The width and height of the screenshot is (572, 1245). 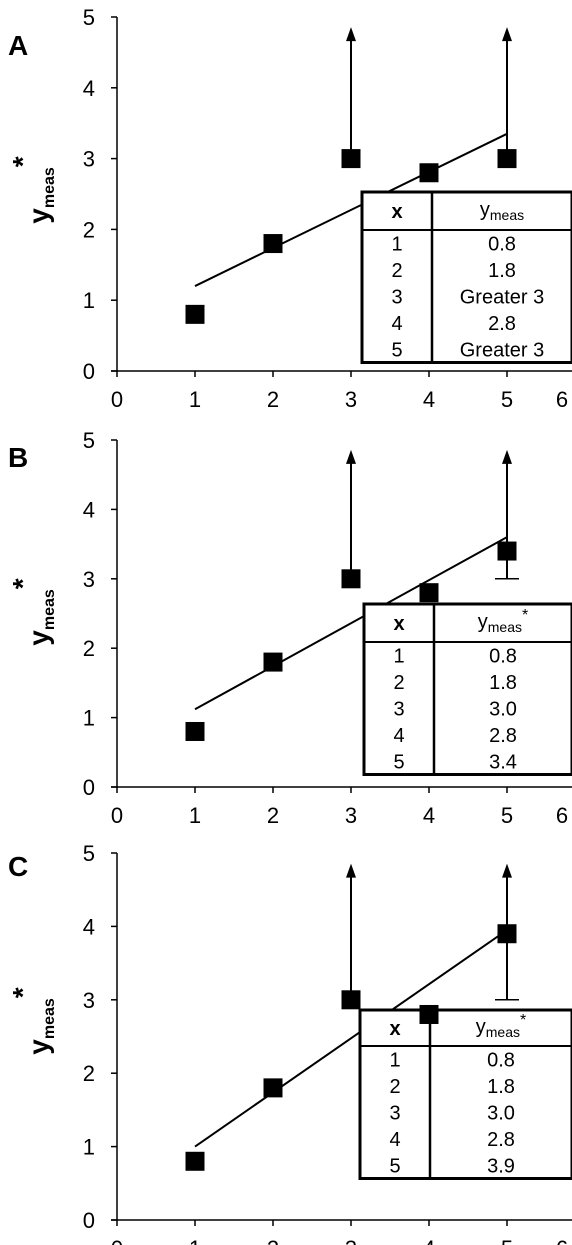 I want to click on data-table-header-y: ymeas*, so click(x=501, y=1026).